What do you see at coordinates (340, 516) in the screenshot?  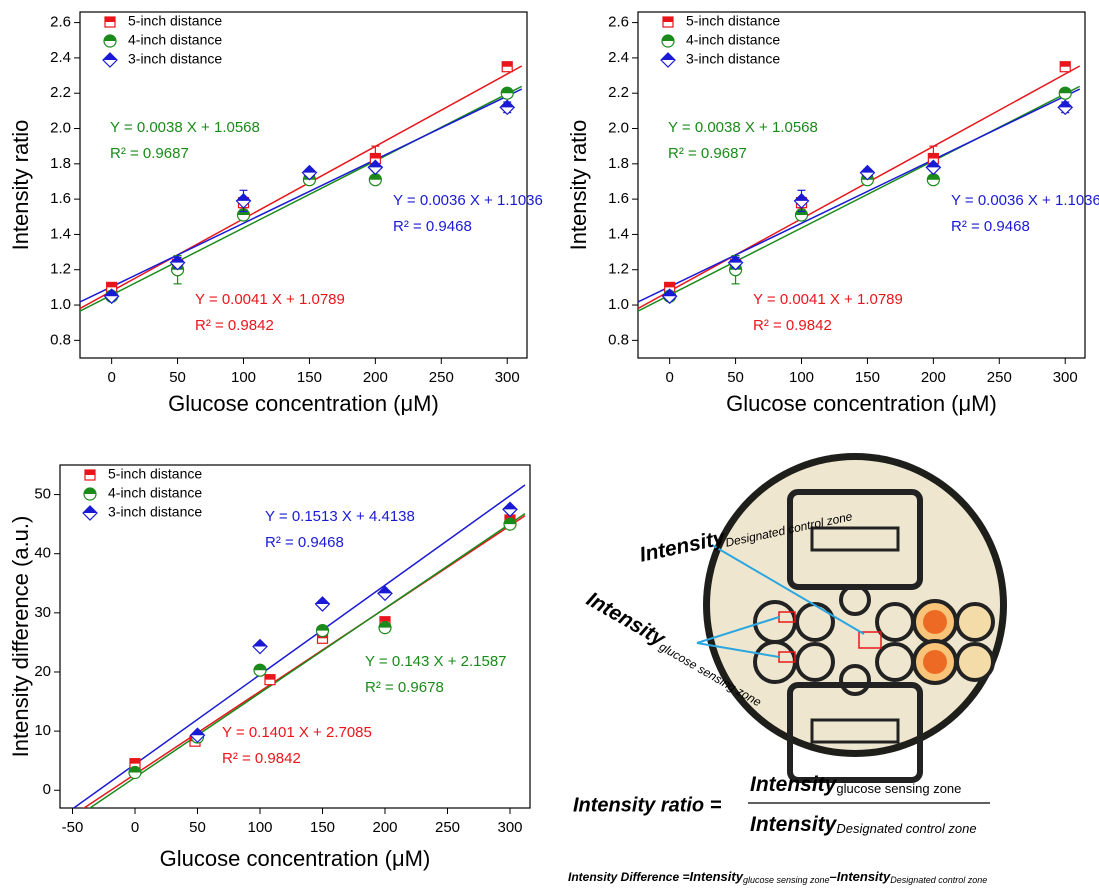 I see `fit-equation: Y = 0.1513 X + 4.4138` at bounding box center [340, 516].